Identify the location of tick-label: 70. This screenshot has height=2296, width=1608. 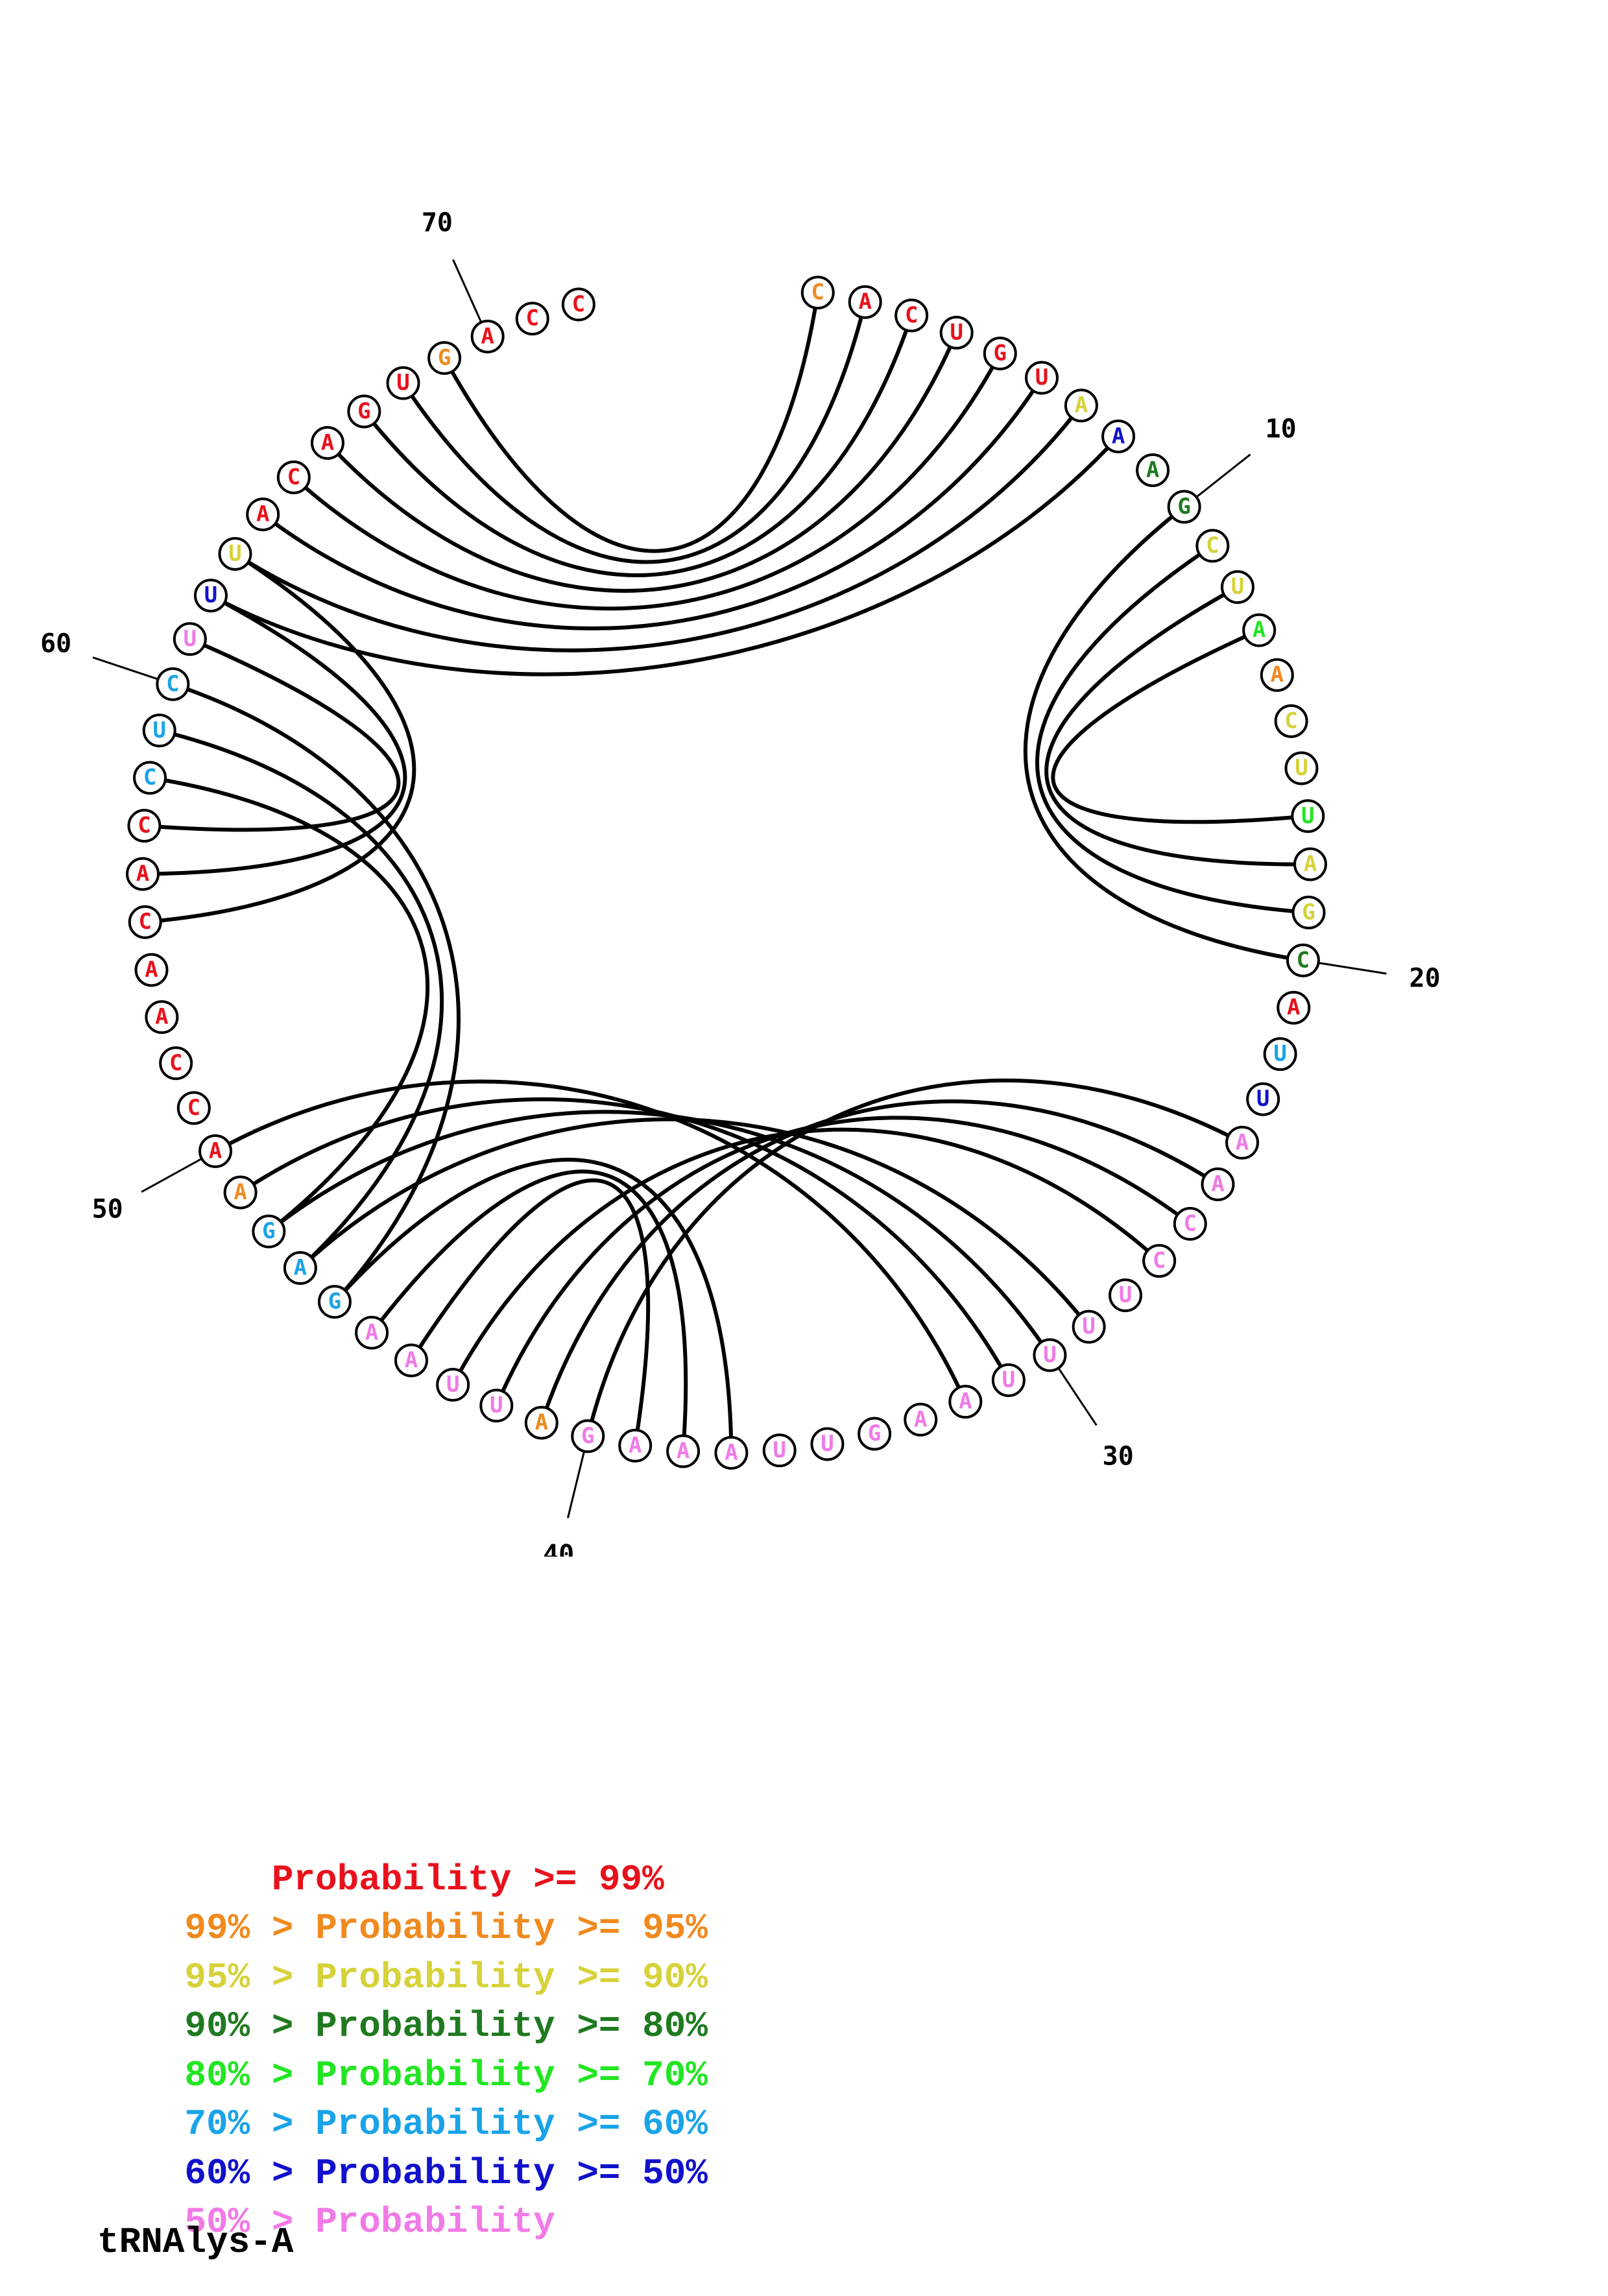
(438, 222).